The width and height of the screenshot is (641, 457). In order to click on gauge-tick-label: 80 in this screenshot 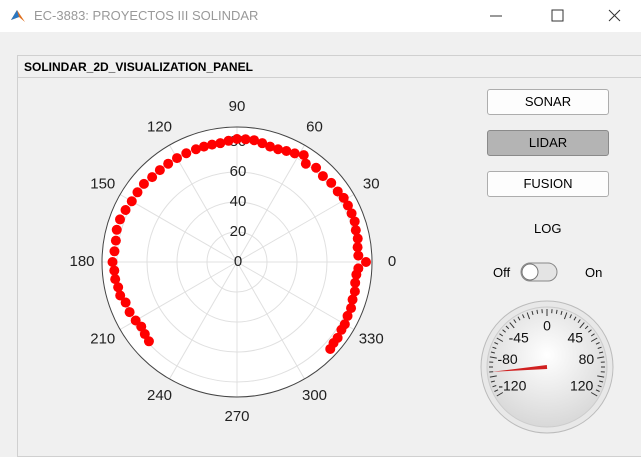, I will do `click(587, 359)`.